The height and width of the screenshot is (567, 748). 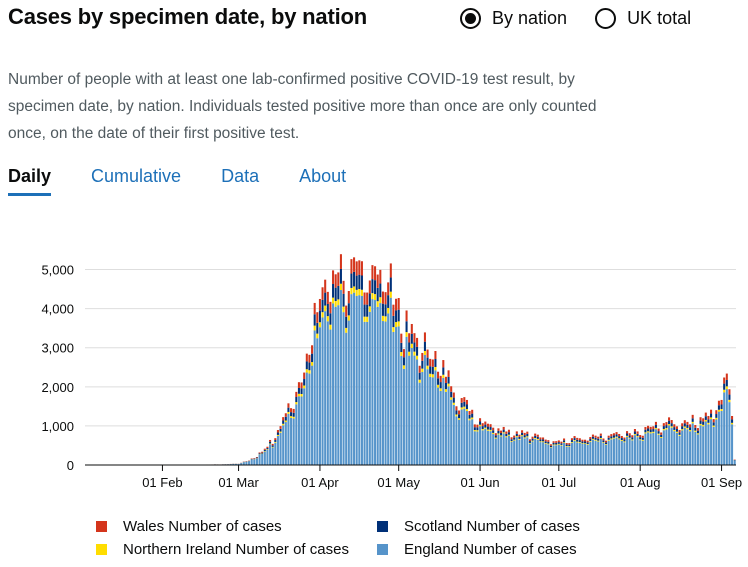 I want to click on tab-data: Data, so click(x=240, y=176).